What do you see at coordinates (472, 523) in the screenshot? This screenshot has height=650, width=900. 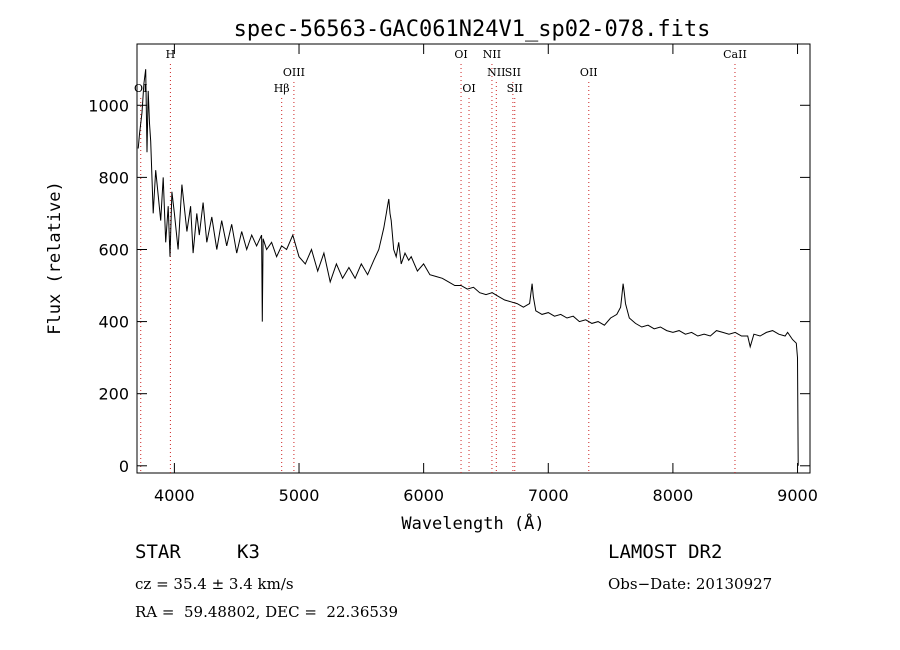 I see `x-axis-label: Wavelength (Å)` at bounding box center [472, 523].